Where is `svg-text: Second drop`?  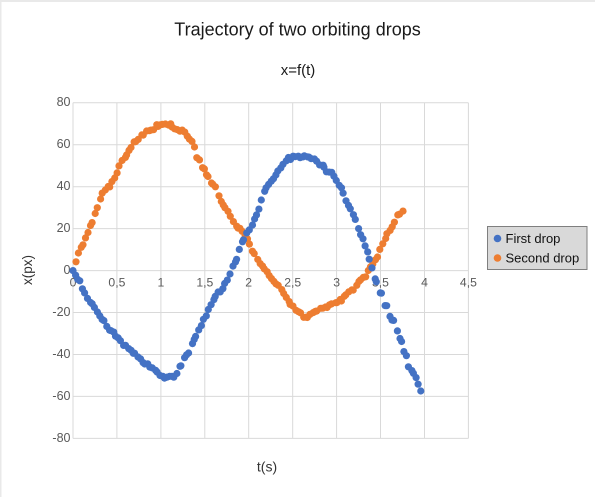
svg-text: Second drop is located at coordinates (543, 258).